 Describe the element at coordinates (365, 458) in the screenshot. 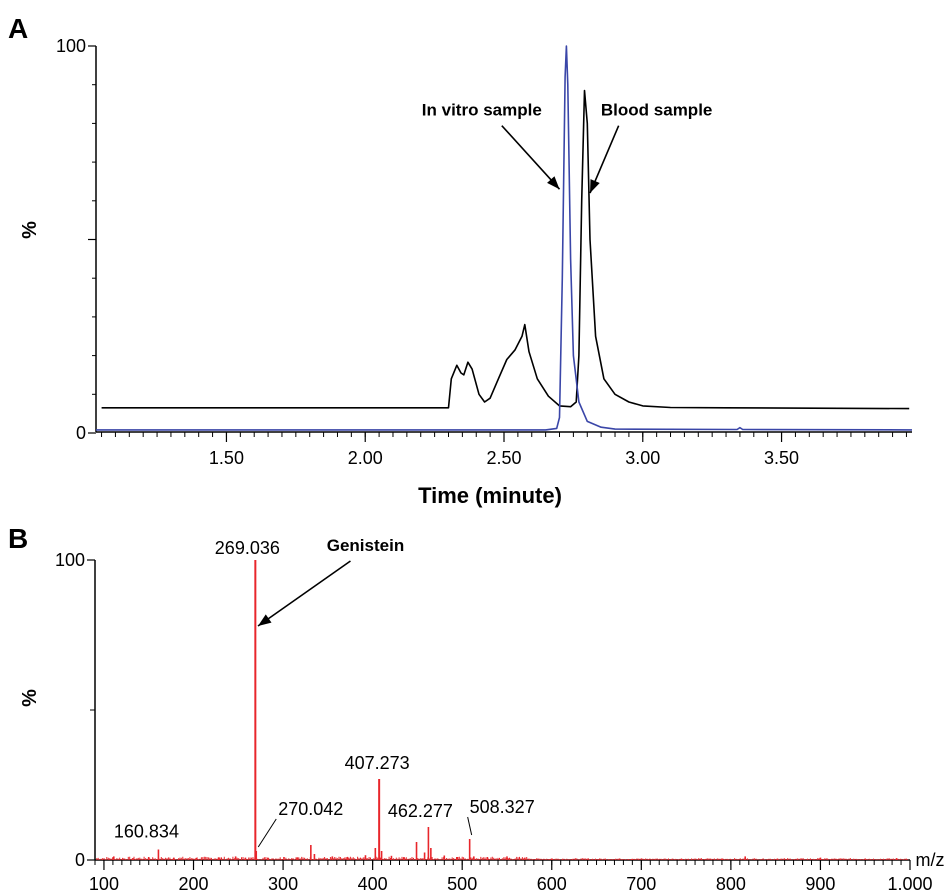

I see `chromatogram-x-tick-label: 2.00` at that location.